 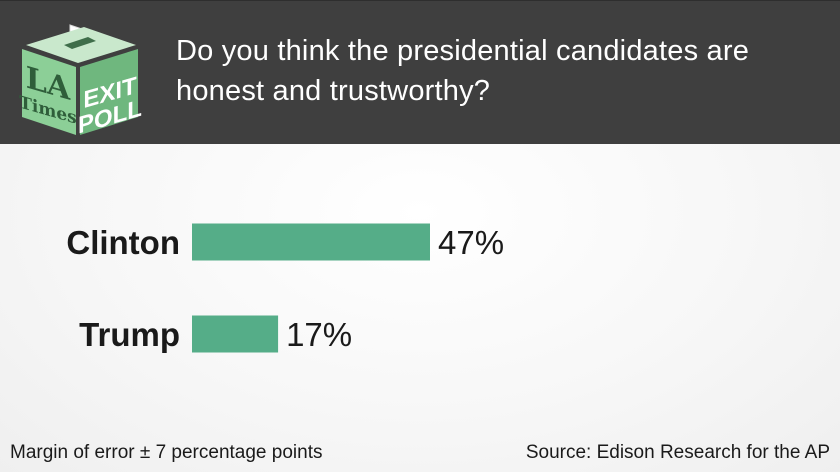 I want to click on exit-poll-ballot-box-icon: LA Times EXIT POLL, so click(x=80, y=80).